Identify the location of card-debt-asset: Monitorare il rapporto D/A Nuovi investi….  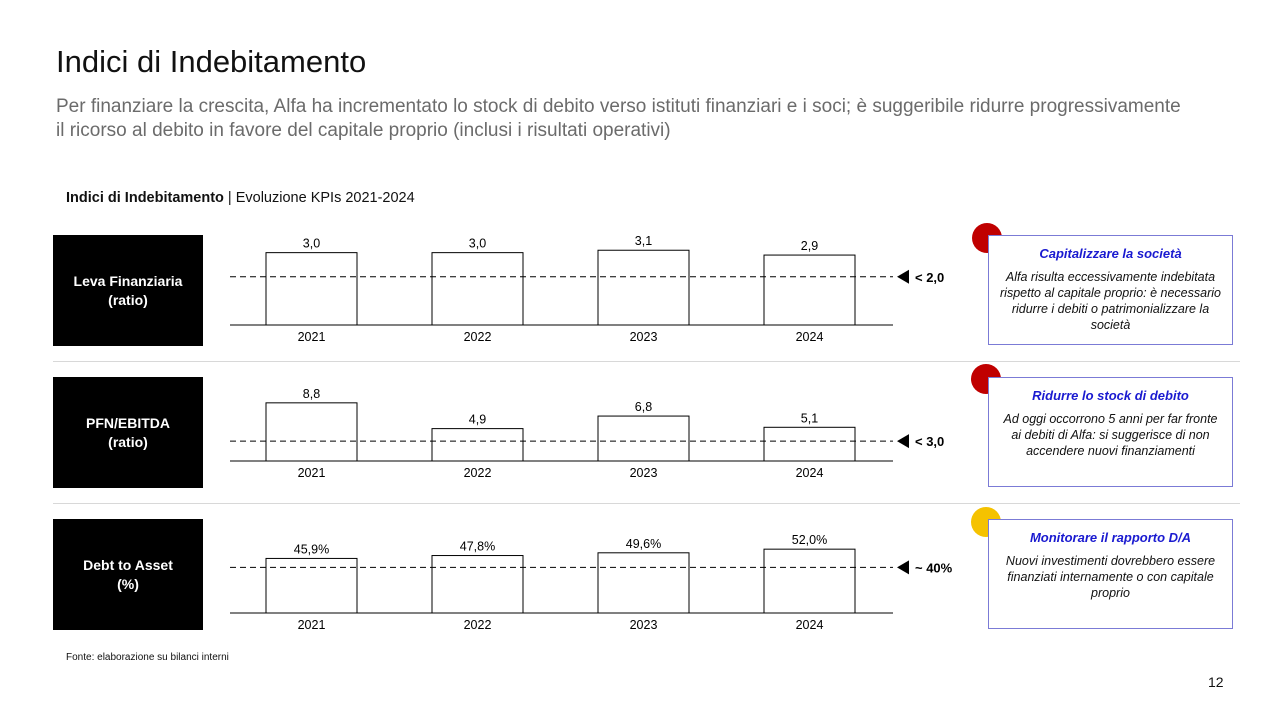
(1110, 574).